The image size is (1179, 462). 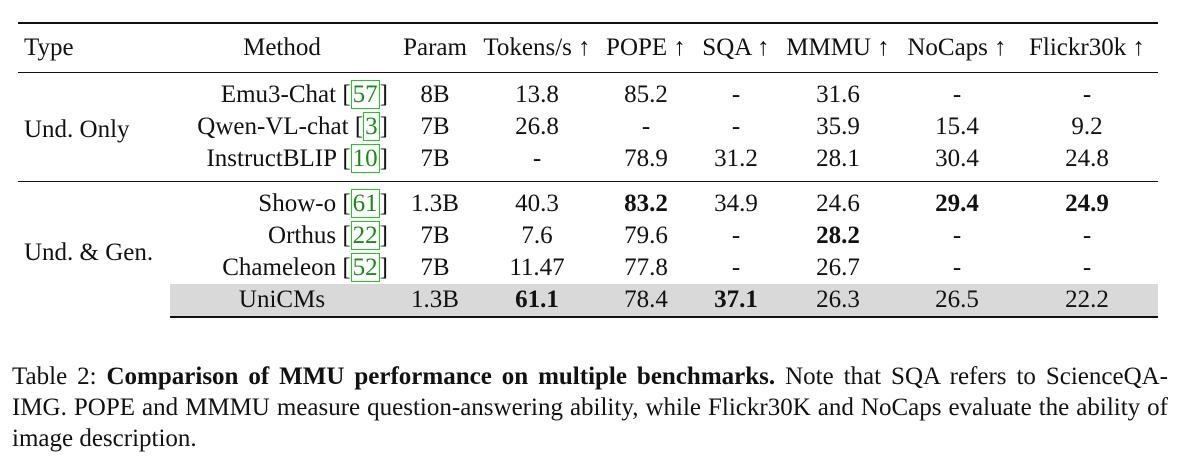 I want to click on mmmu-cell: 24.6, so click(x=838, y=200).